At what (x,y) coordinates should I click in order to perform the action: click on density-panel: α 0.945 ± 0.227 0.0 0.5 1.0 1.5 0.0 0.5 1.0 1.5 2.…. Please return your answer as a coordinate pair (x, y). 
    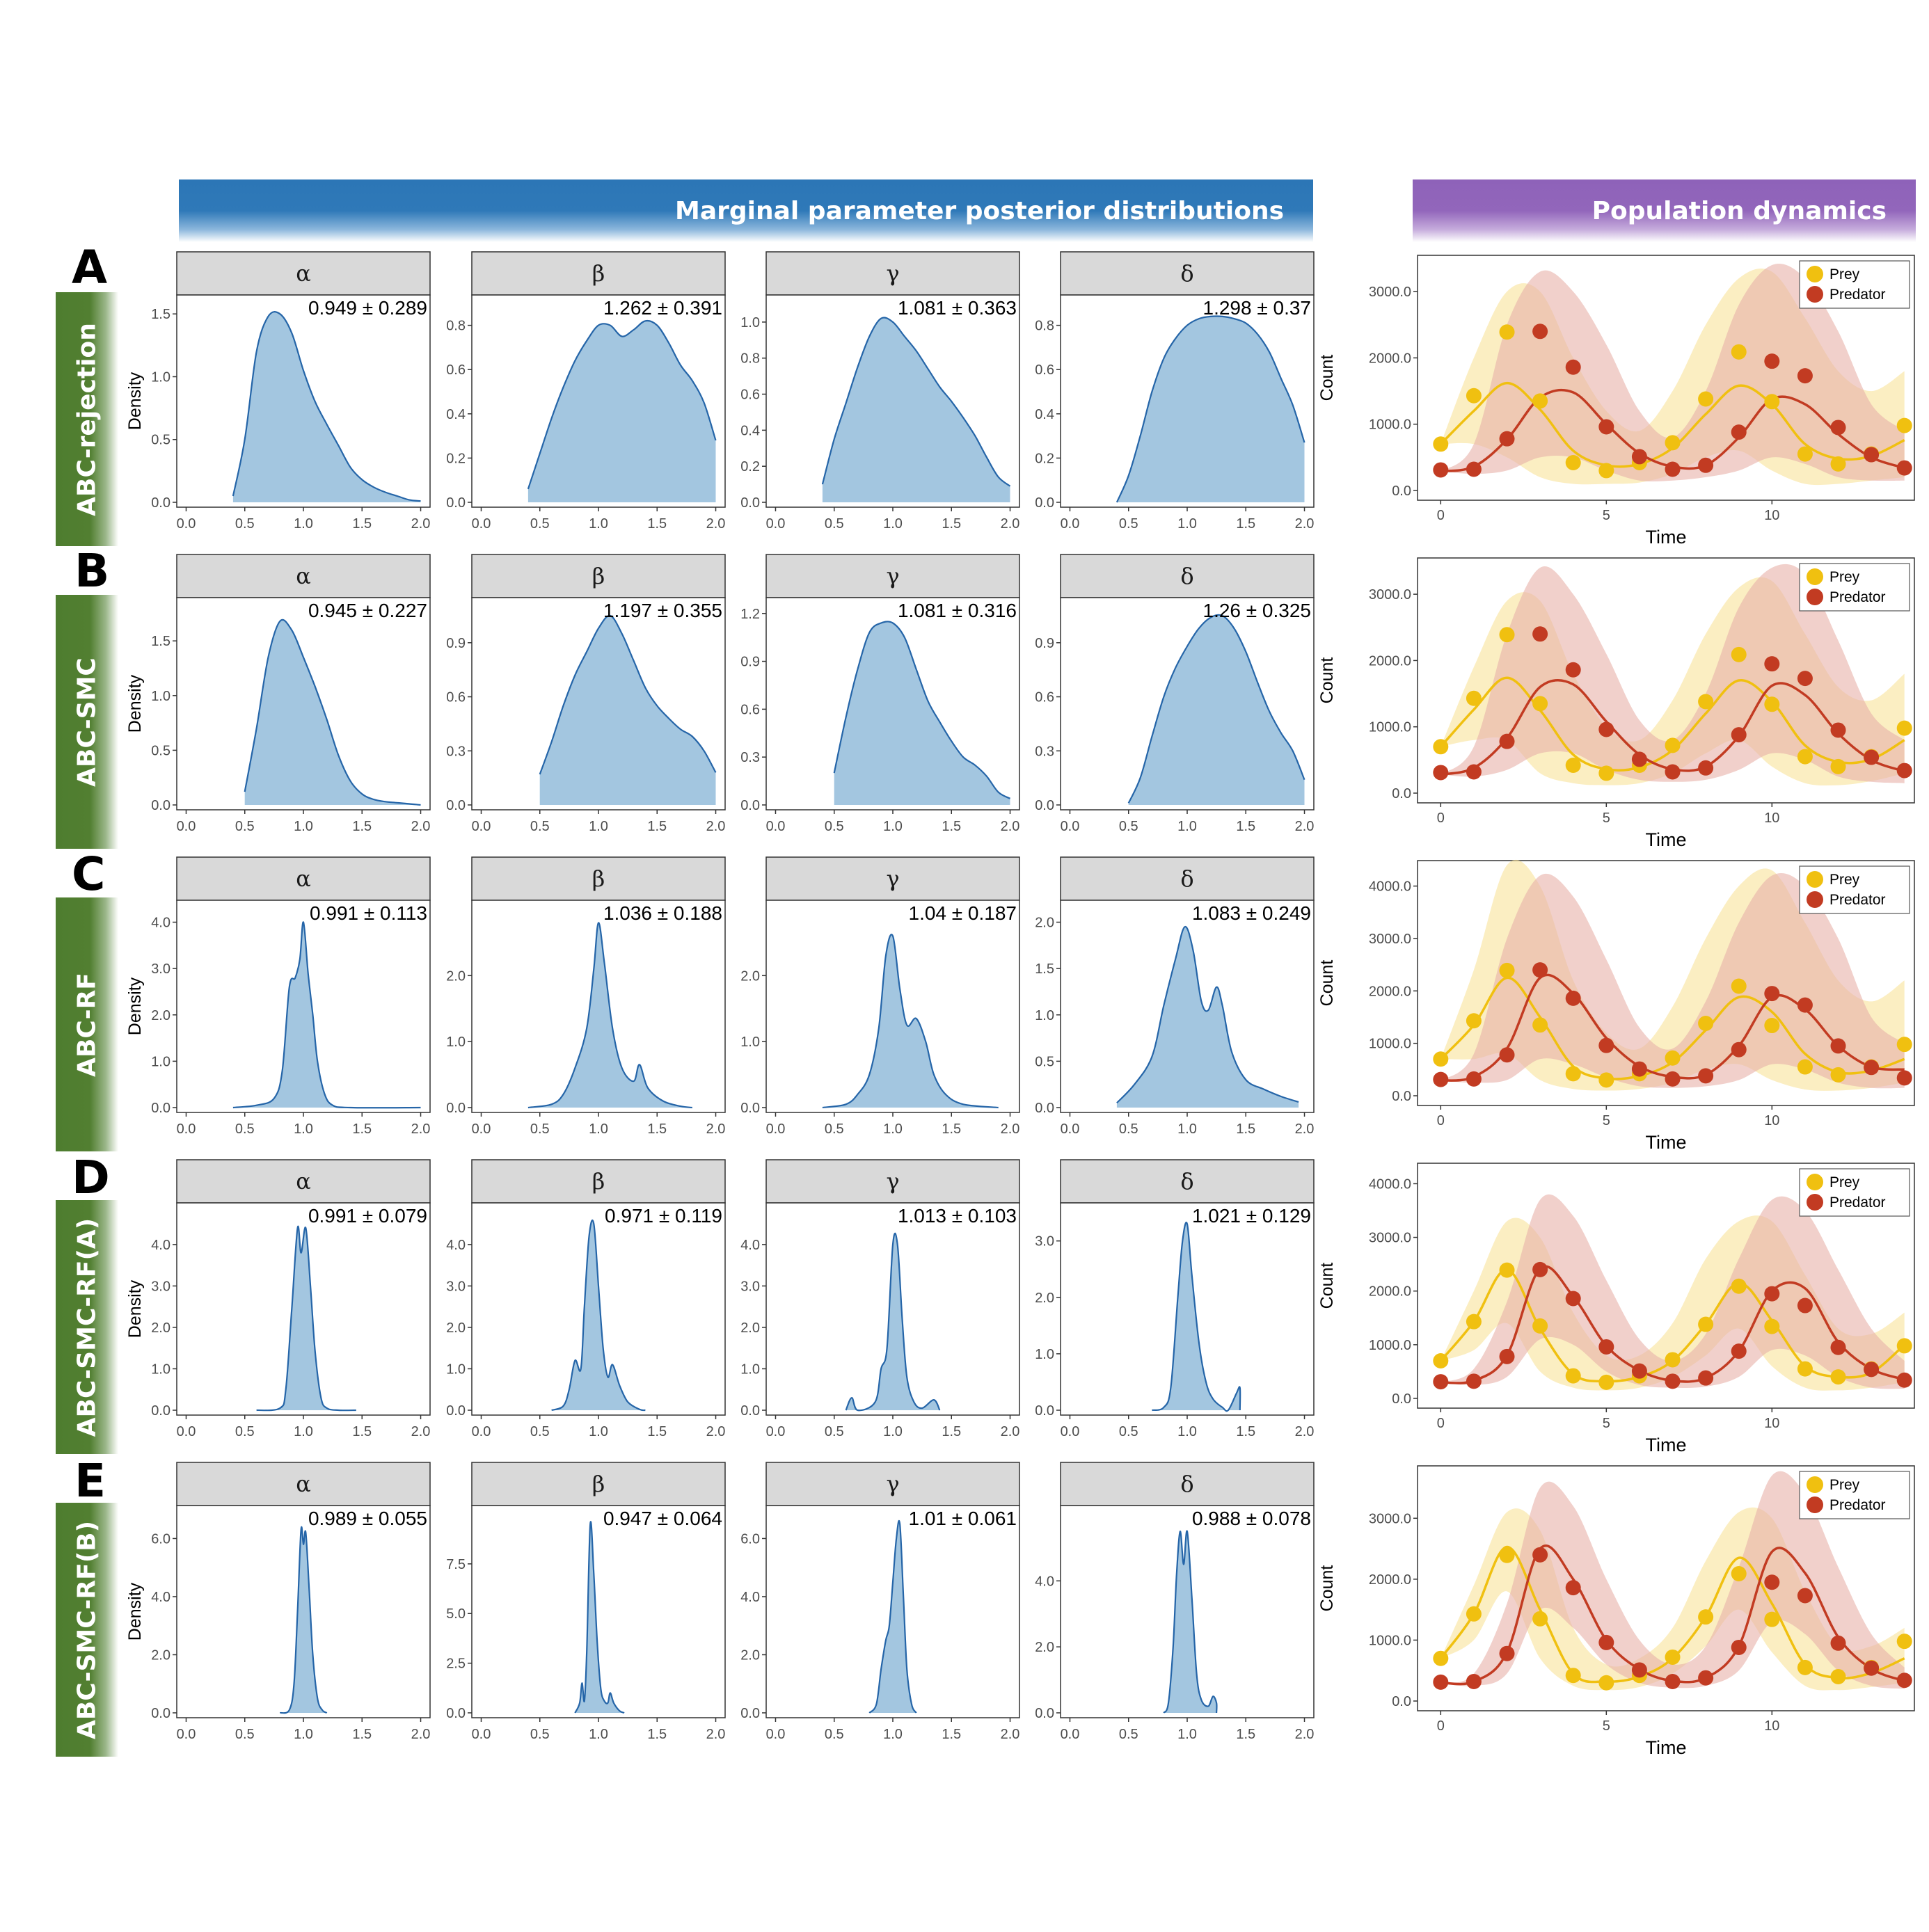
    Looking at the image, I should click on (278, 694).